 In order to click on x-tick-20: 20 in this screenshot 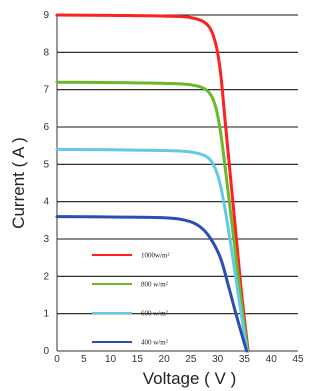, I will do `click(165, 359)`.